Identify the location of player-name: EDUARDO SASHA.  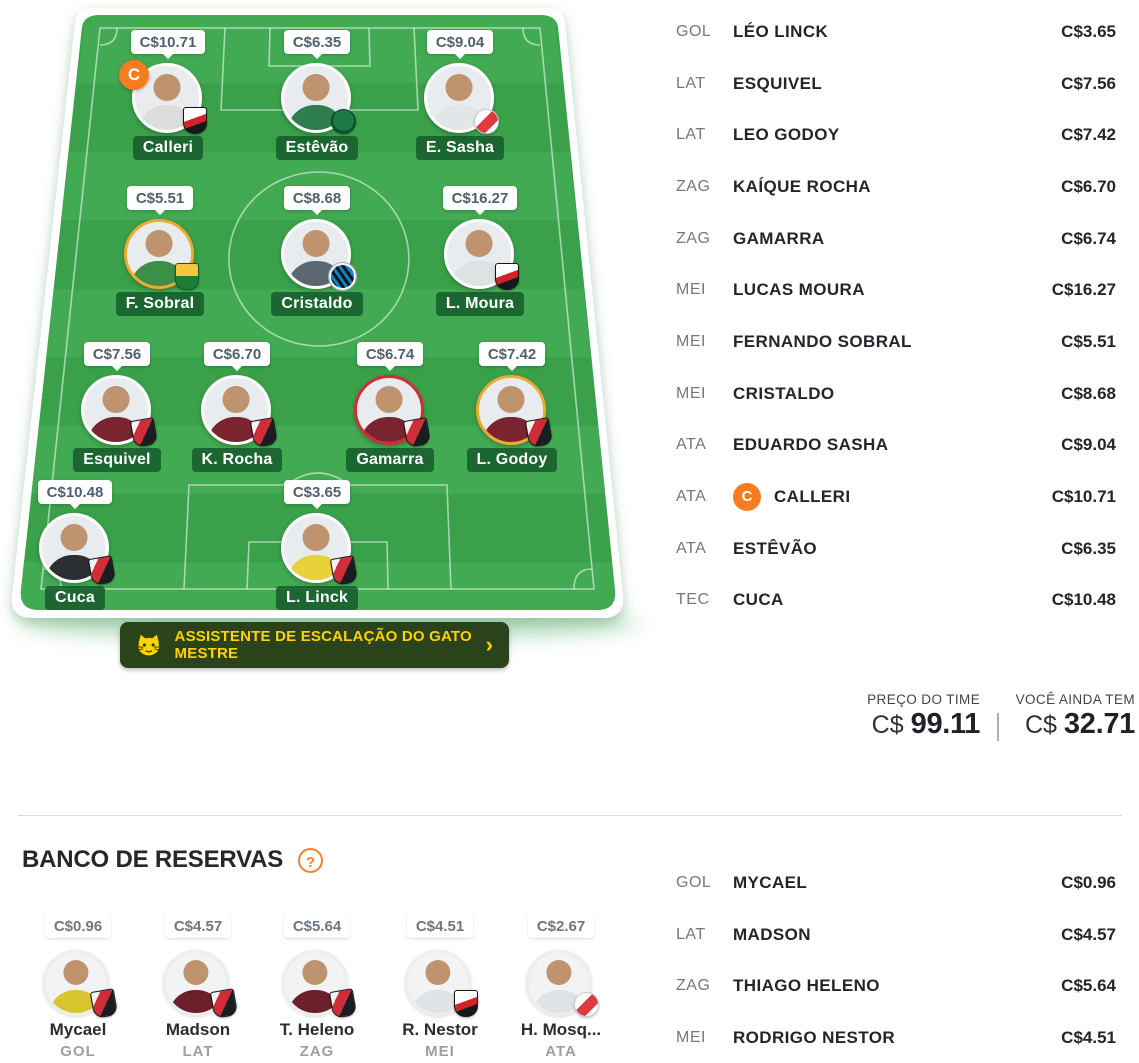
(811, 445).